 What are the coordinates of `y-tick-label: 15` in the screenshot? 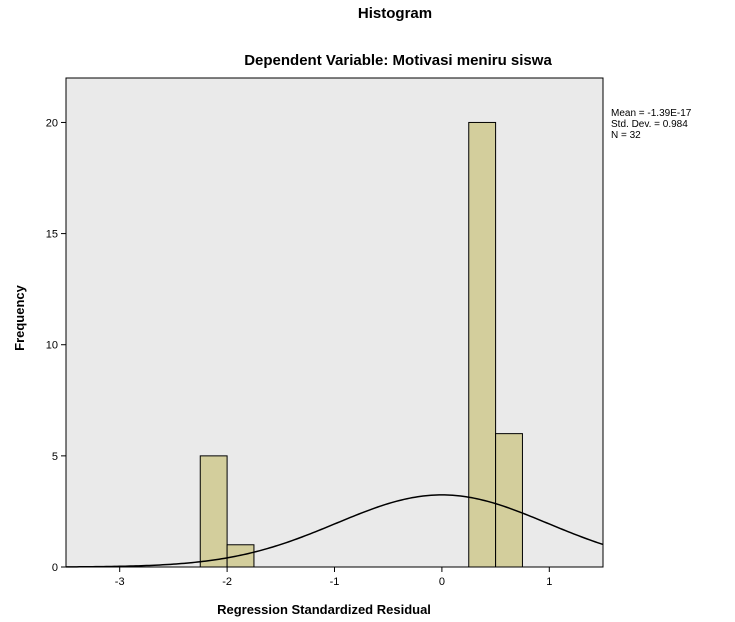 It's located at (52, 235).